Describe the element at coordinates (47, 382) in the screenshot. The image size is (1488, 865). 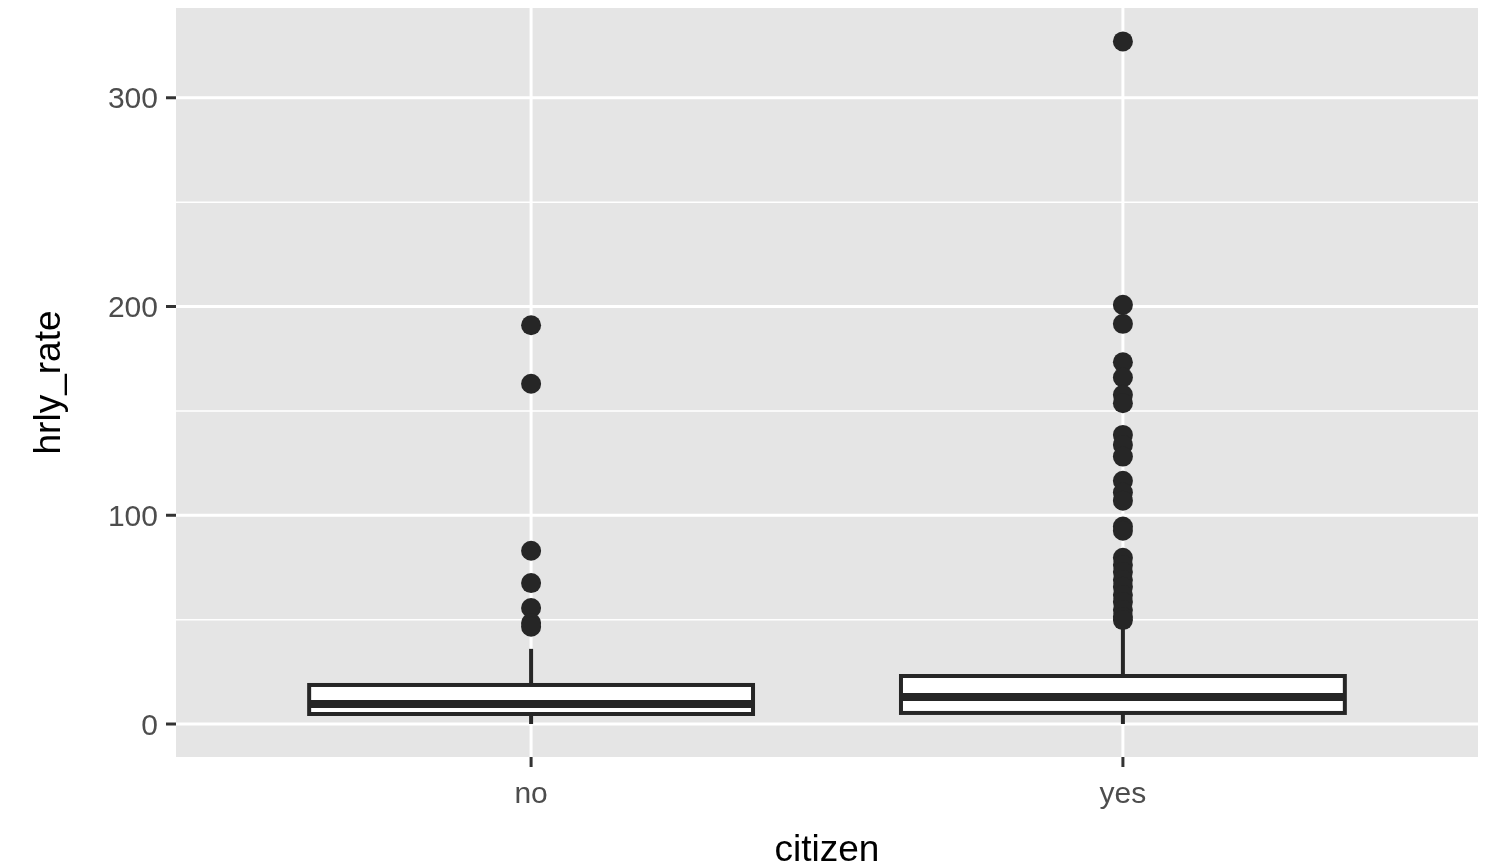
I see `y-axis-title: hrly_rate` at that location.